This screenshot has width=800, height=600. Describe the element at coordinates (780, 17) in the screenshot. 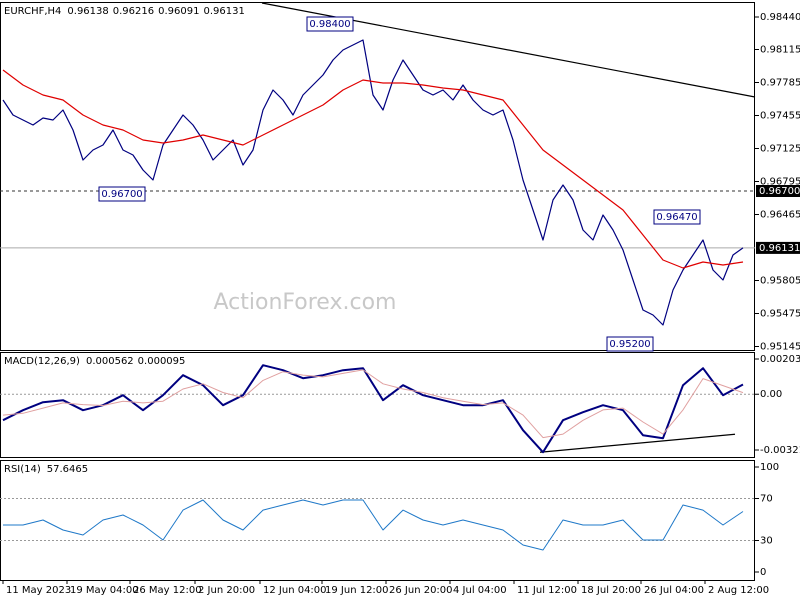

I see `y-tick-label: 0.98440` at that location.